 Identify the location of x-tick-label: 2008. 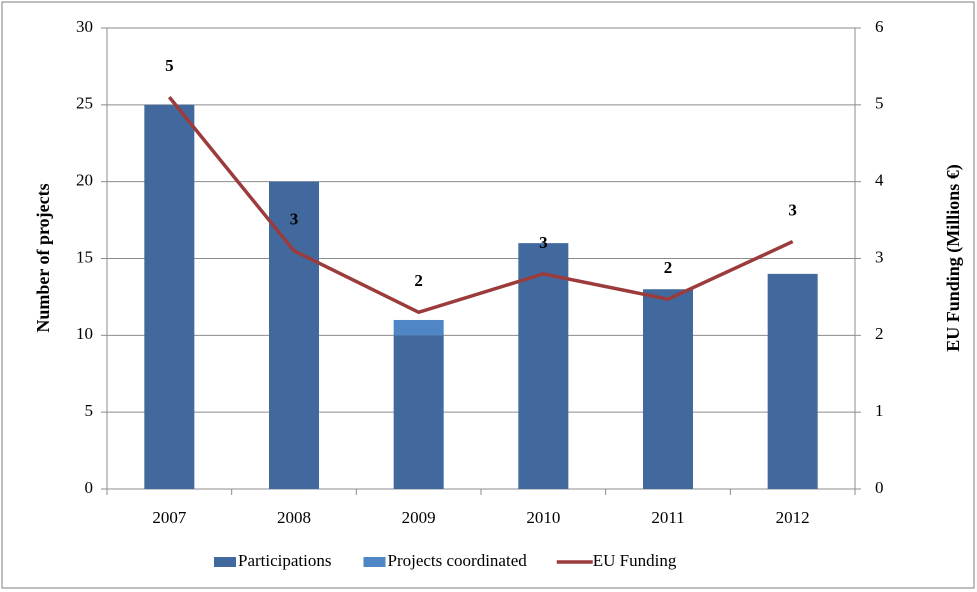
(294, 517).